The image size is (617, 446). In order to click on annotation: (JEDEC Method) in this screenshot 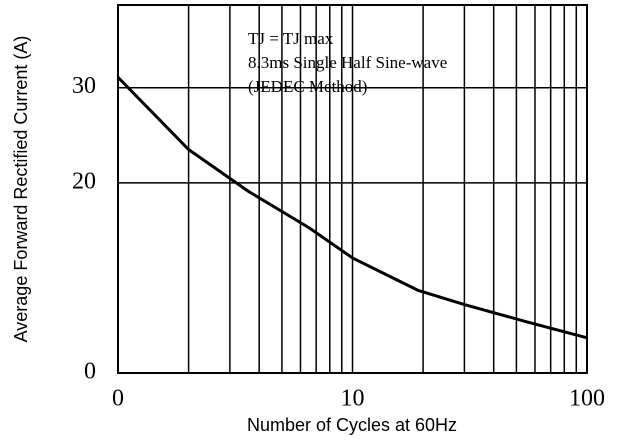, I will do `click(307, 86)`.